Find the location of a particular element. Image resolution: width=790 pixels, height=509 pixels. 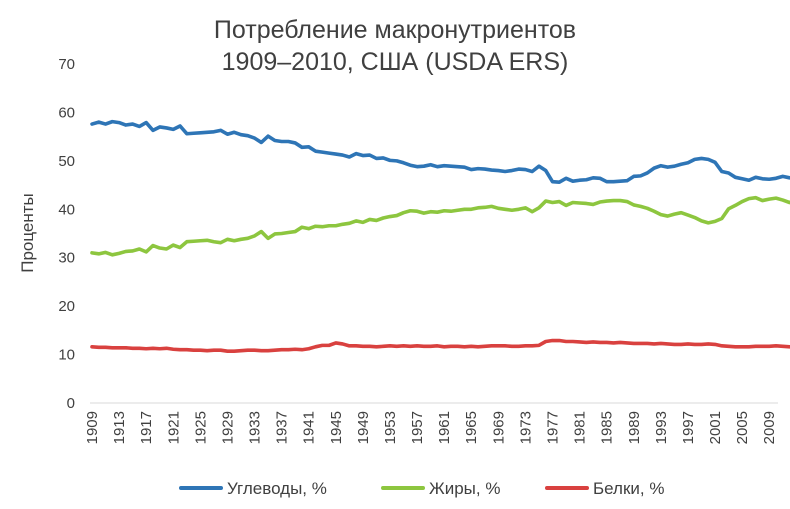

x-tick-label: 1917 is located at coordinates (146, 427).